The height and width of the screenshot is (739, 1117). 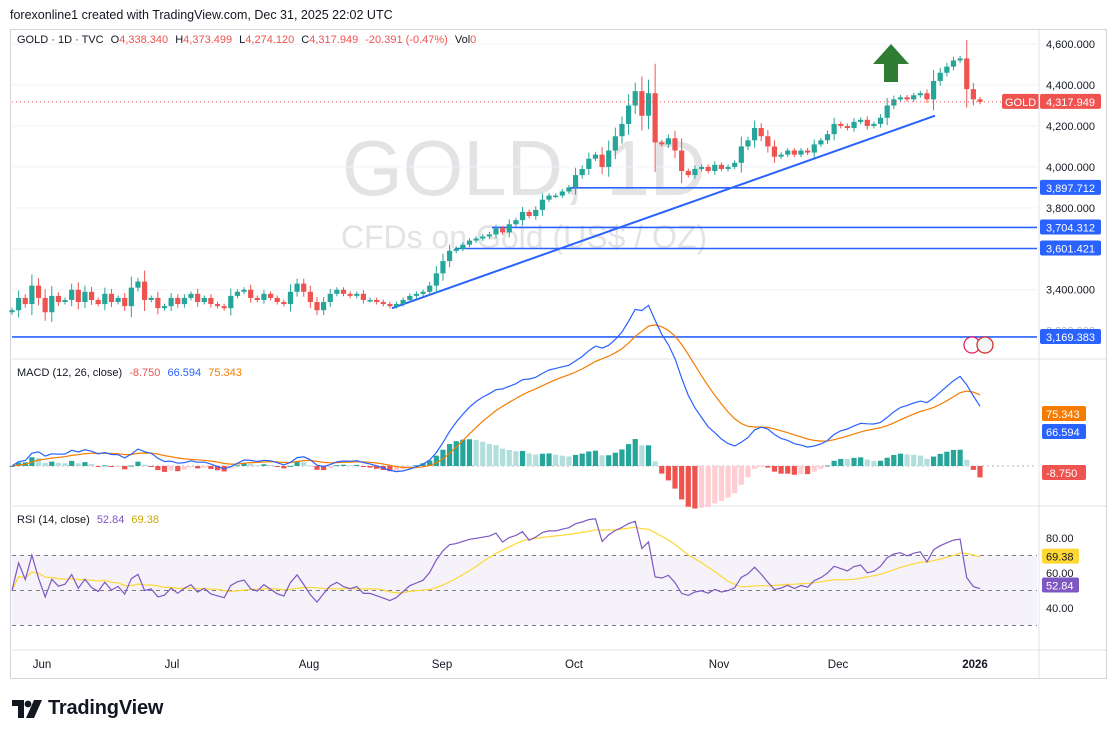 I want to click on macd-legend-name: MACD (12, 26, close), so click(x=70, y=373).